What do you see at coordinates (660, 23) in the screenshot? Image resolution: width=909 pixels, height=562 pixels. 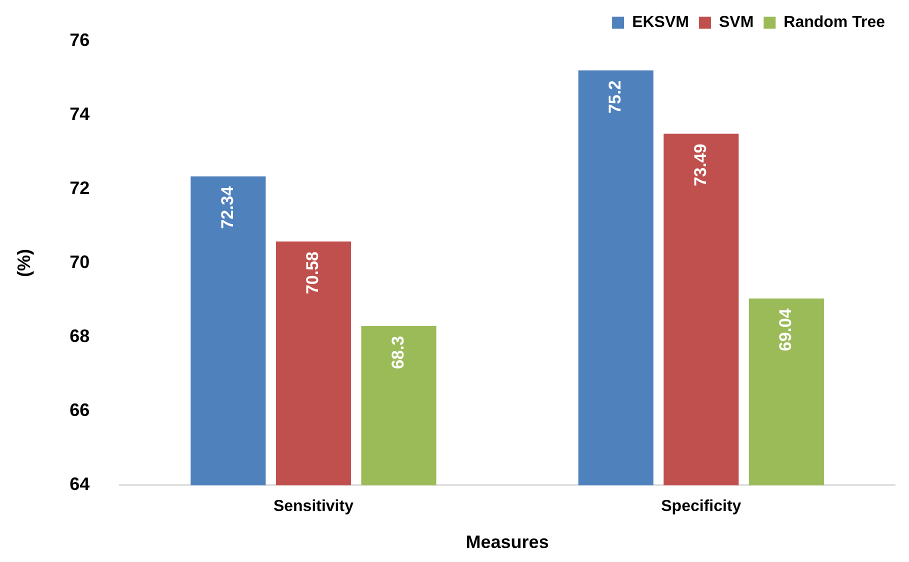 I see `legend-label: EKSVM` at bounding box center [660, 23].